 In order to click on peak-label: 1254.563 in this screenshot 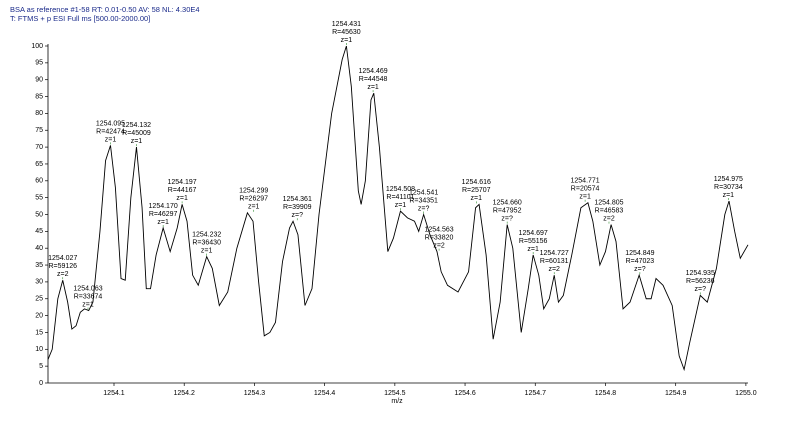, I will do `click(438, 229)`.